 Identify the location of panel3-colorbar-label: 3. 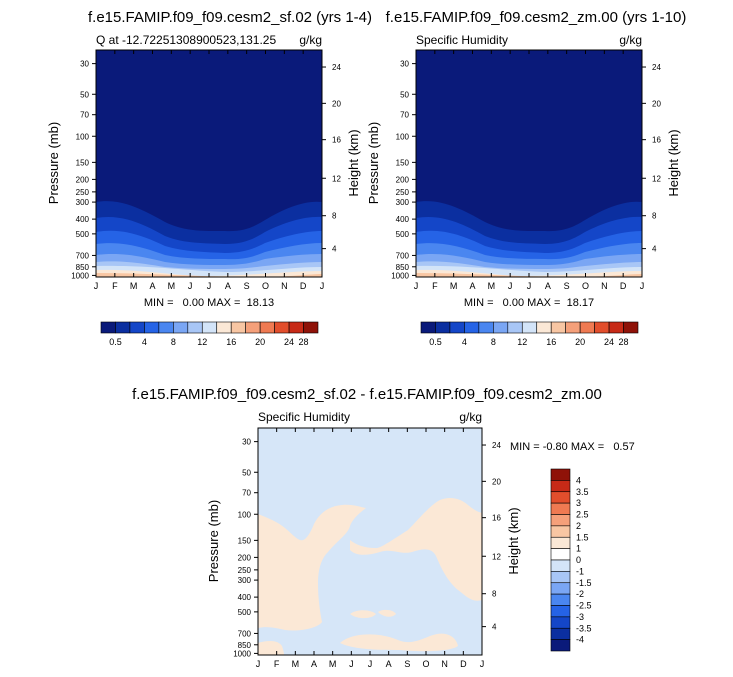
(578, 503).